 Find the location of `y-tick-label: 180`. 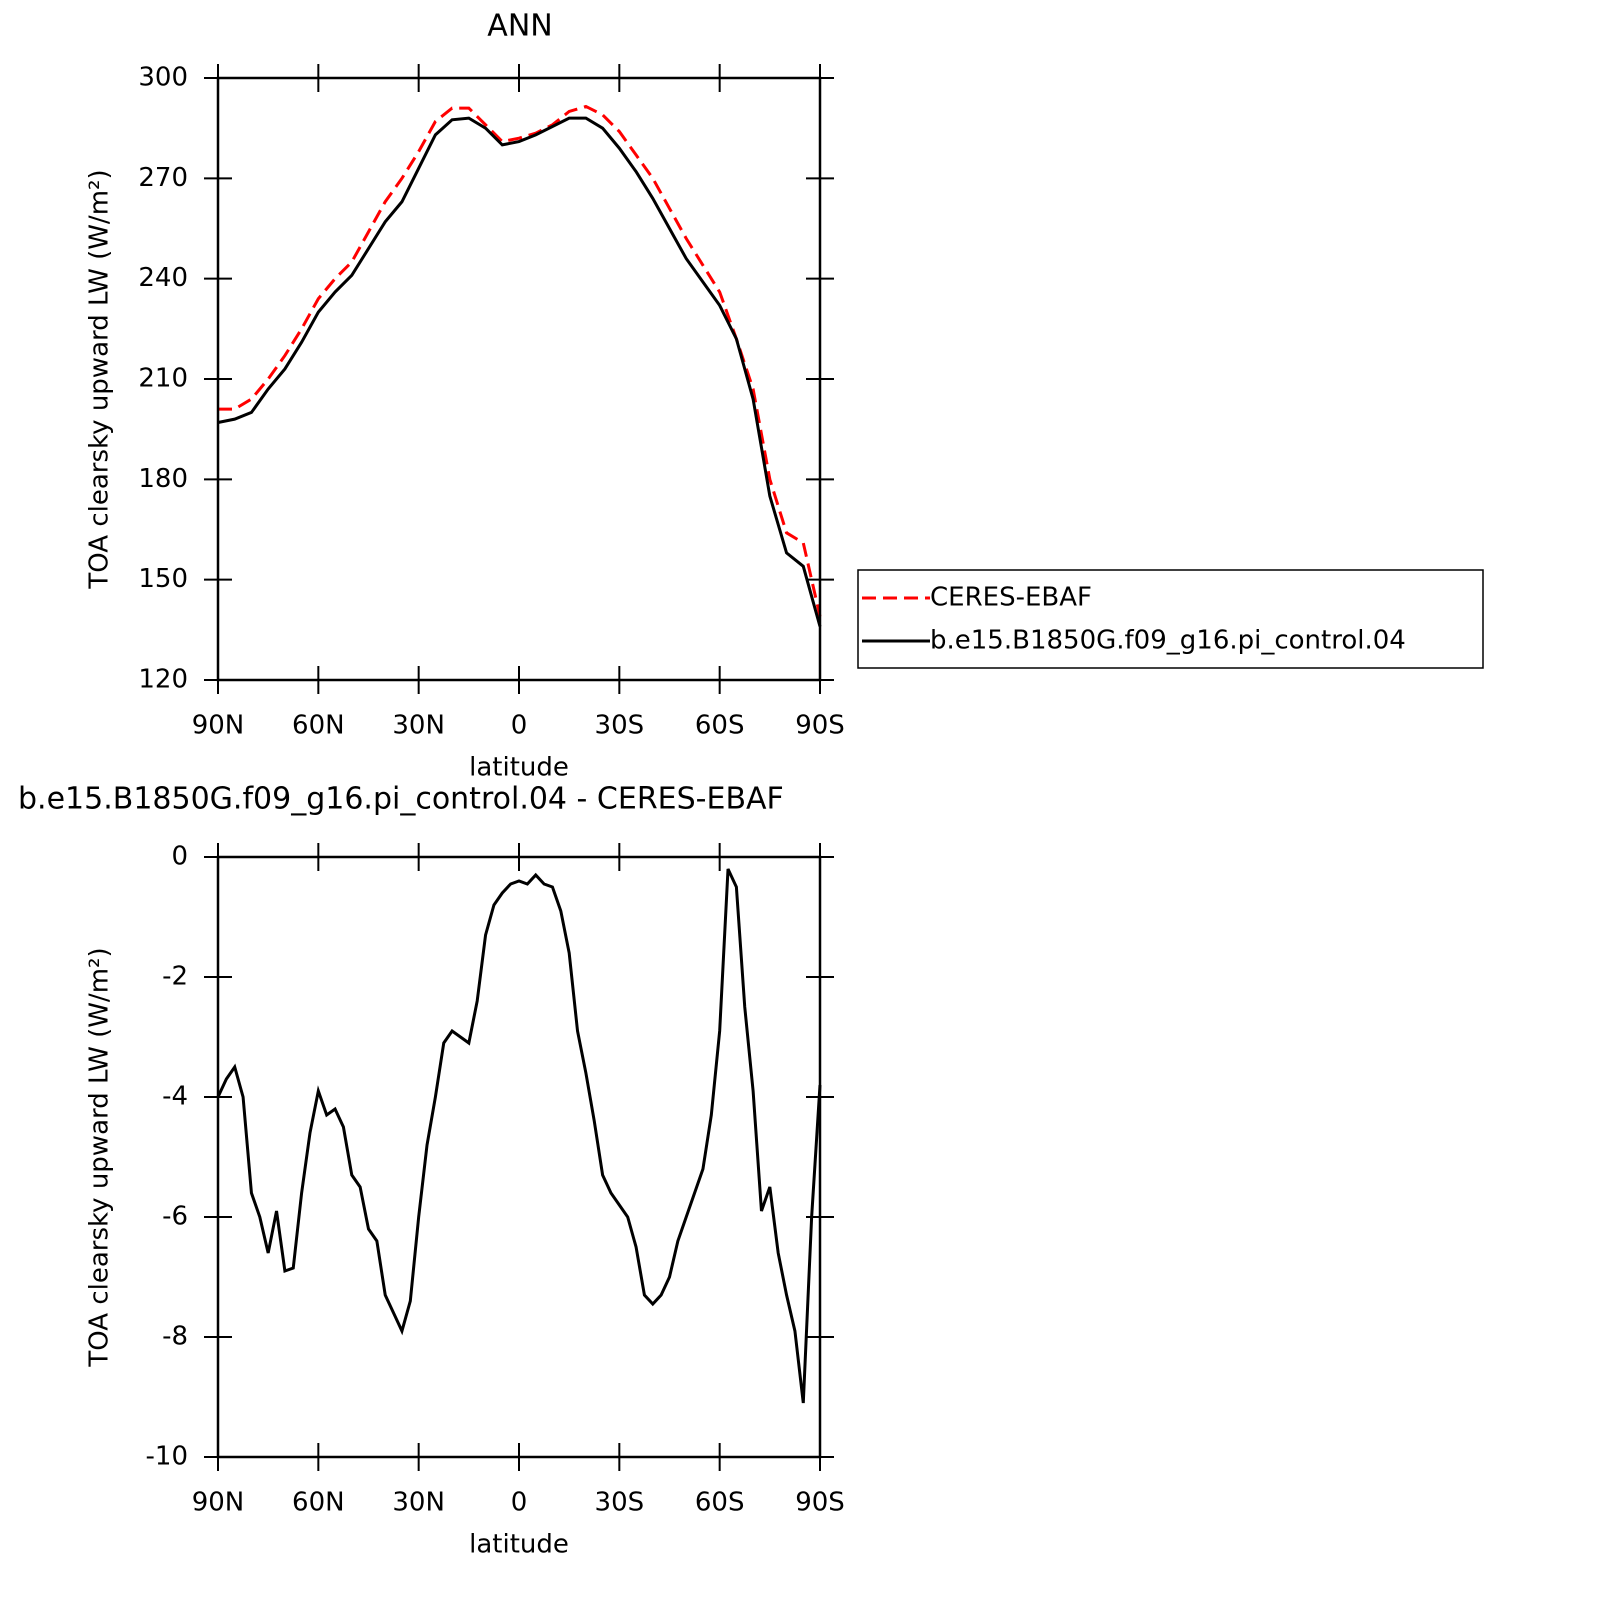

y-tick-label: 180 is located at coordinates (163, 479).